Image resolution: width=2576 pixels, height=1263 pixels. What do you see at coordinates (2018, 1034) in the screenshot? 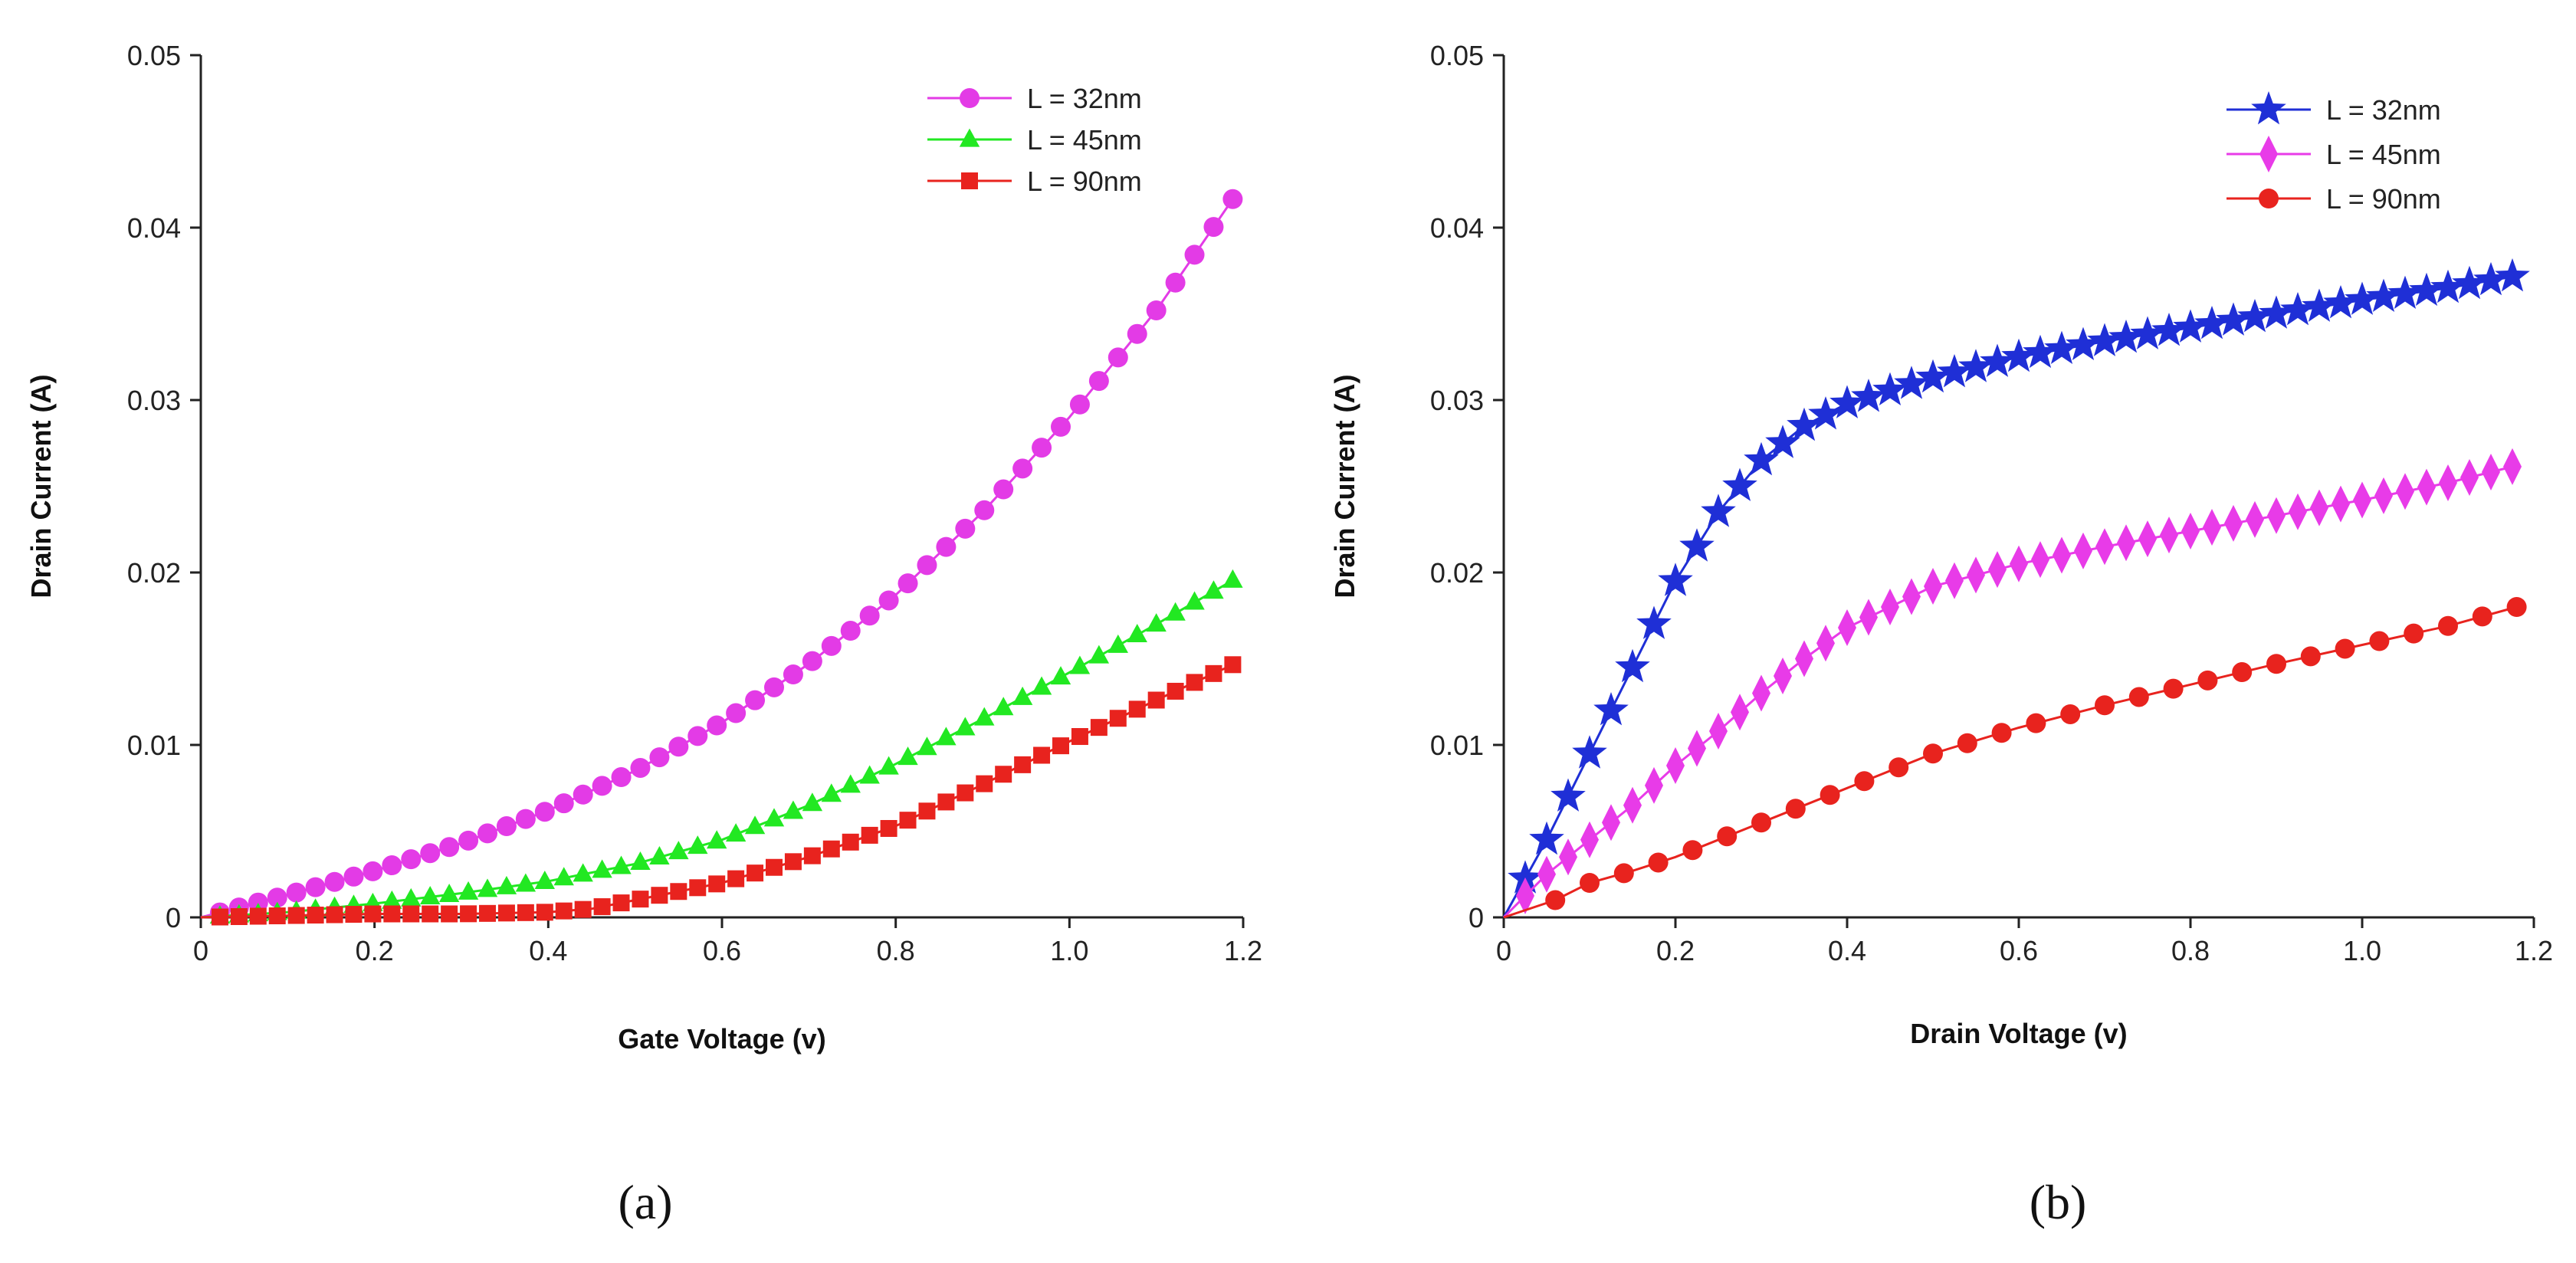
I see `x-axis-title: Drain Voltage (v)` at bounding box center [2018, 1034].